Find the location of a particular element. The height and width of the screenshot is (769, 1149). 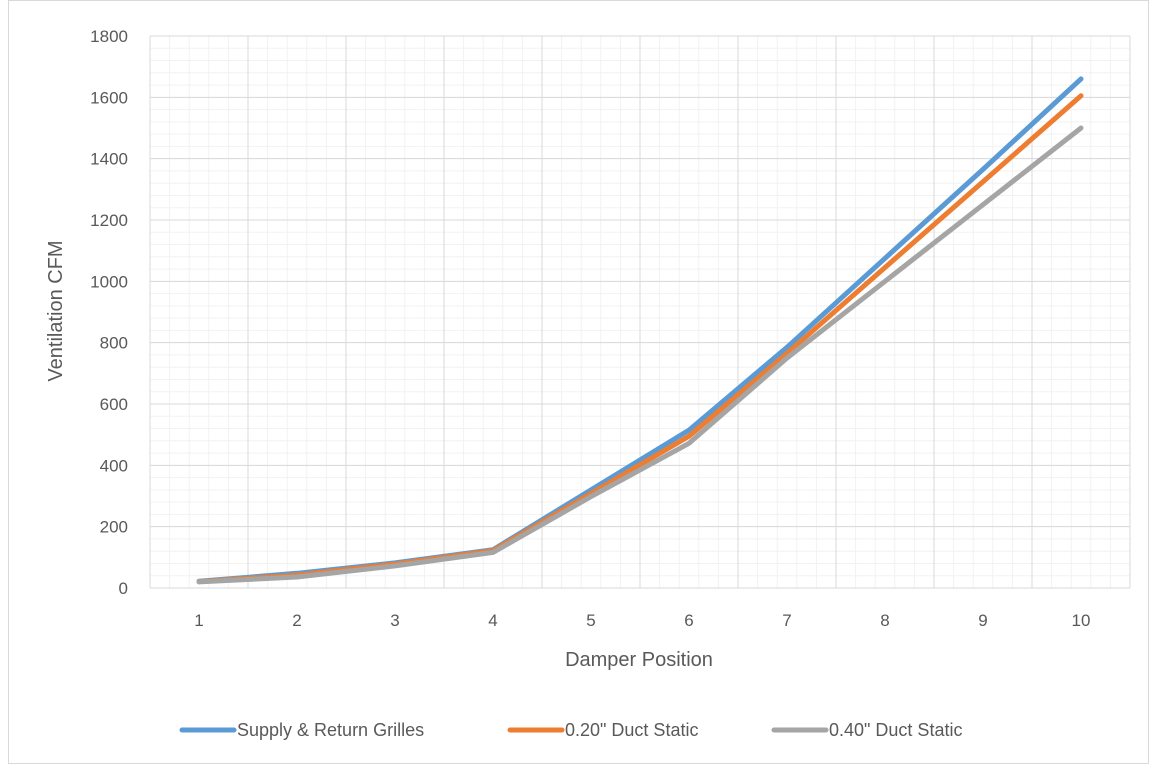

x-tick-label: 3 is located at coordinates (394, 620).